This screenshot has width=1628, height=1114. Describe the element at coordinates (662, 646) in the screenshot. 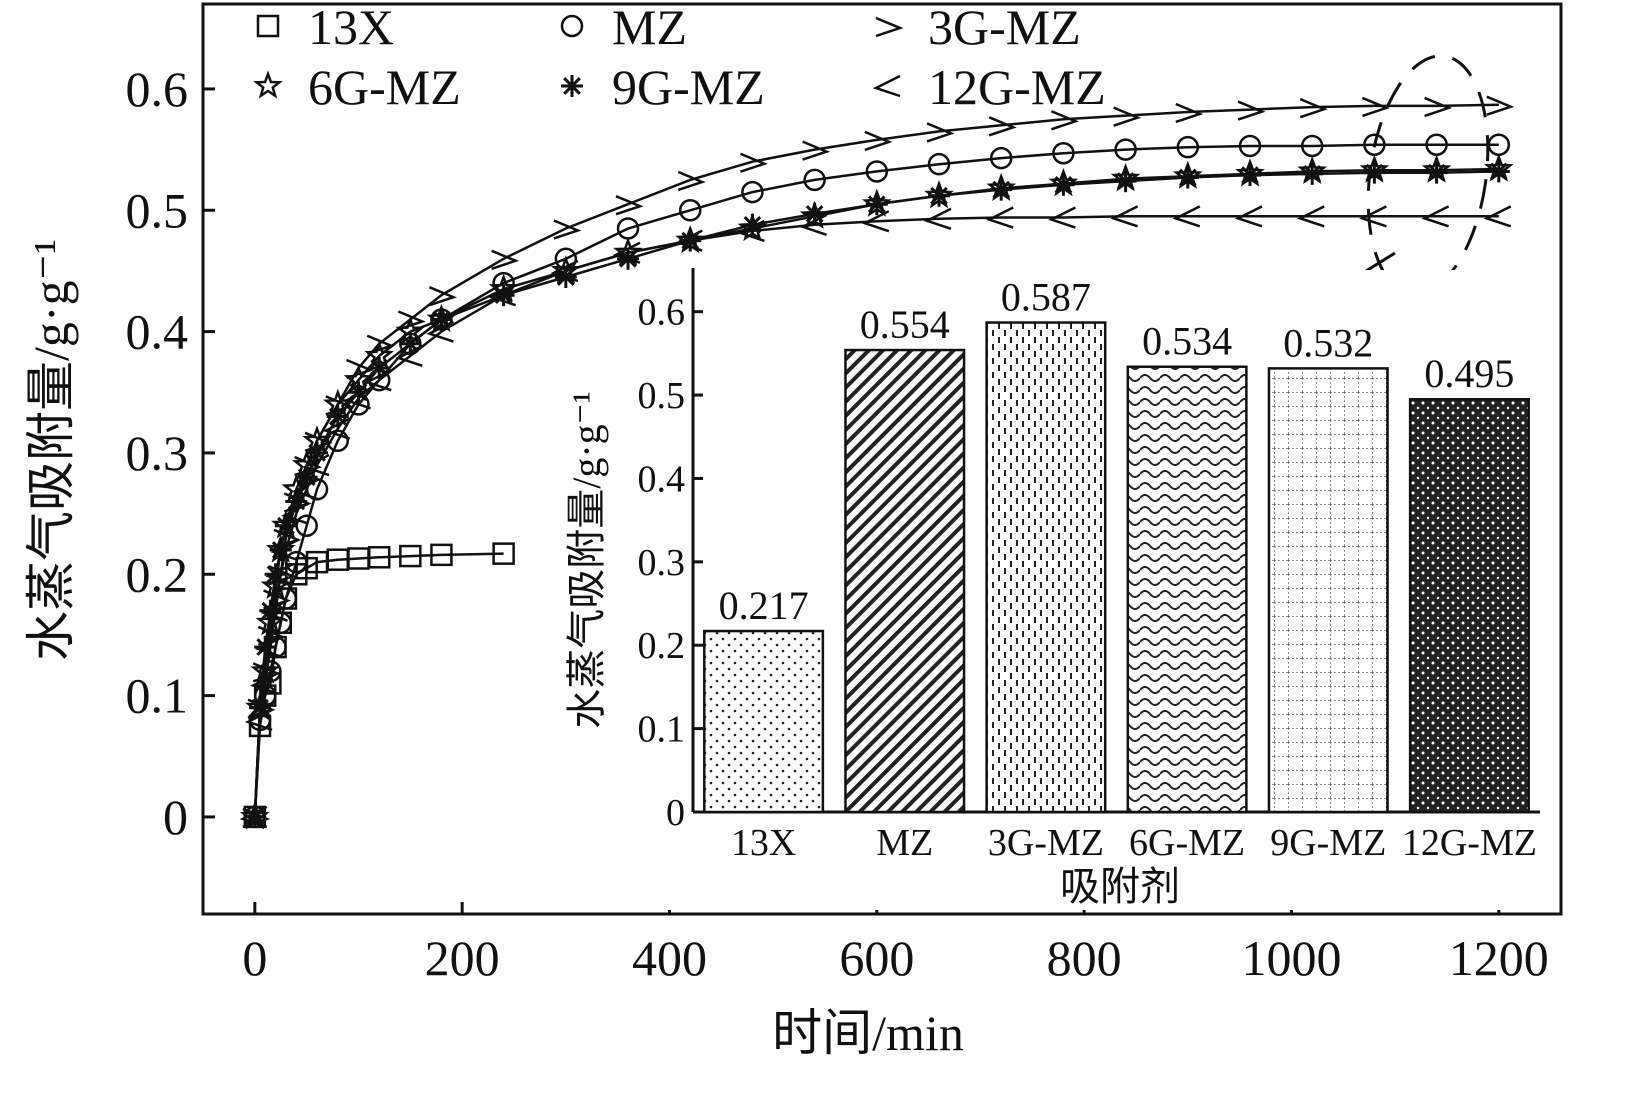

I see `inset-y-tick-label: 0.2` at that location.